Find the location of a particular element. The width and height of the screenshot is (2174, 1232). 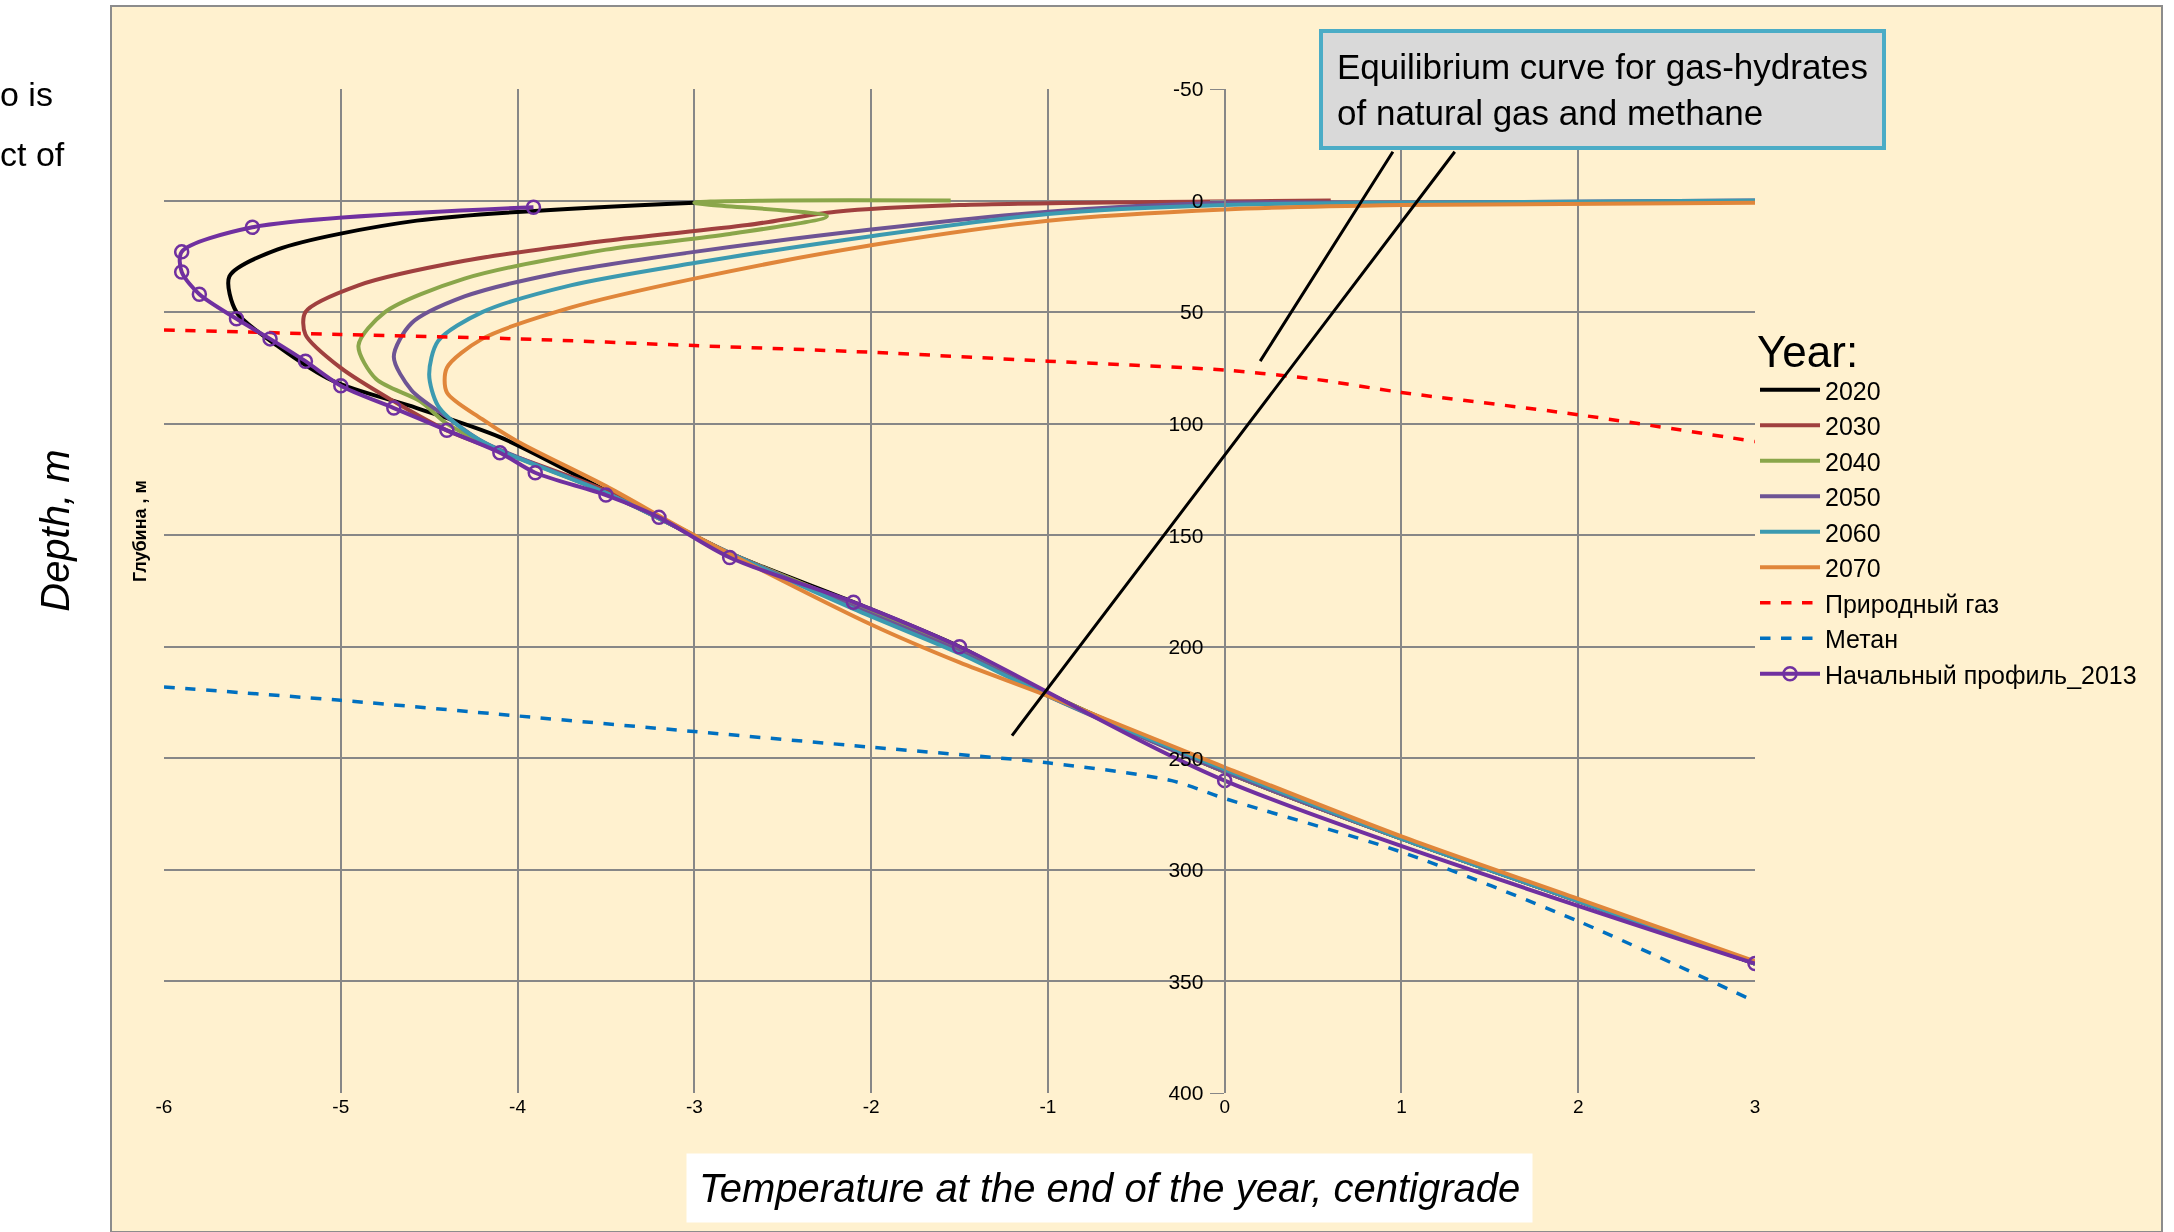

y-tick-label: 50 is located at coordinates (1192, 312).